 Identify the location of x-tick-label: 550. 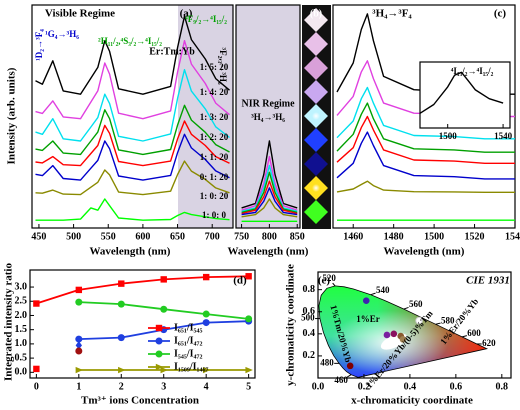
(108, 236).